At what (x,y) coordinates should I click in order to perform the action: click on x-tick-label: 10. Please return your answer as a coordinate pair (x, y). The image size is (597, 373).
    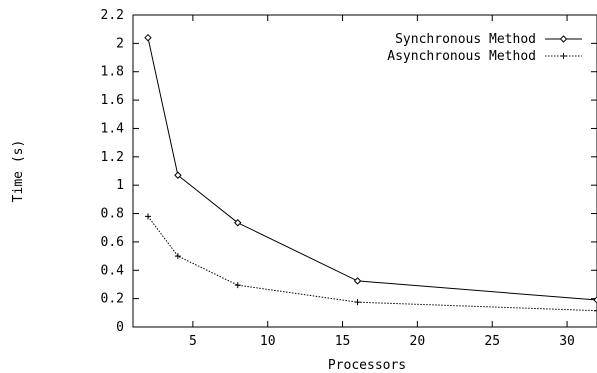
    Looking at the image, I should click on (268, 341).